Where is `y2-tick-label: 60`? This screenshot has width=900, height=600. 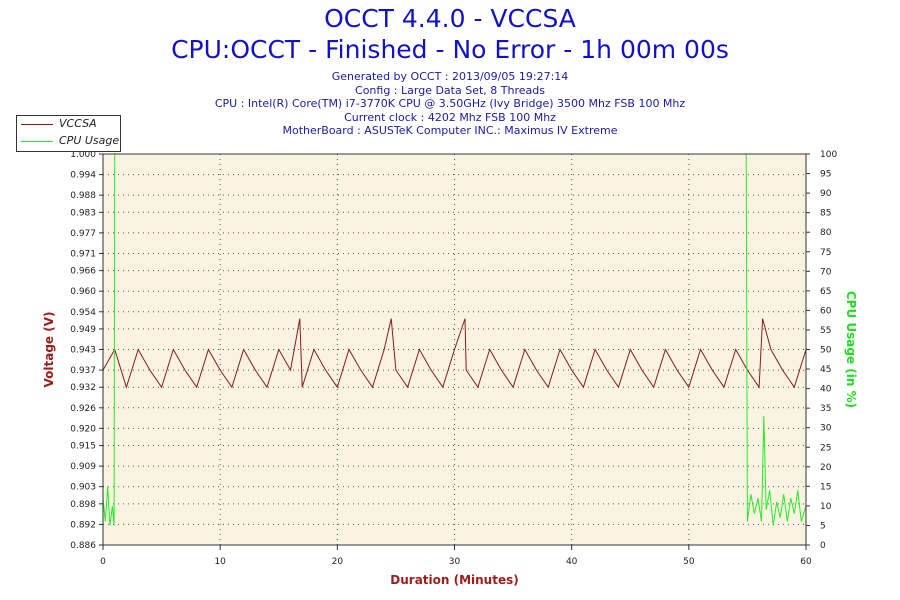
y2-tick-label: 60 is located at coordinates (826, 311).